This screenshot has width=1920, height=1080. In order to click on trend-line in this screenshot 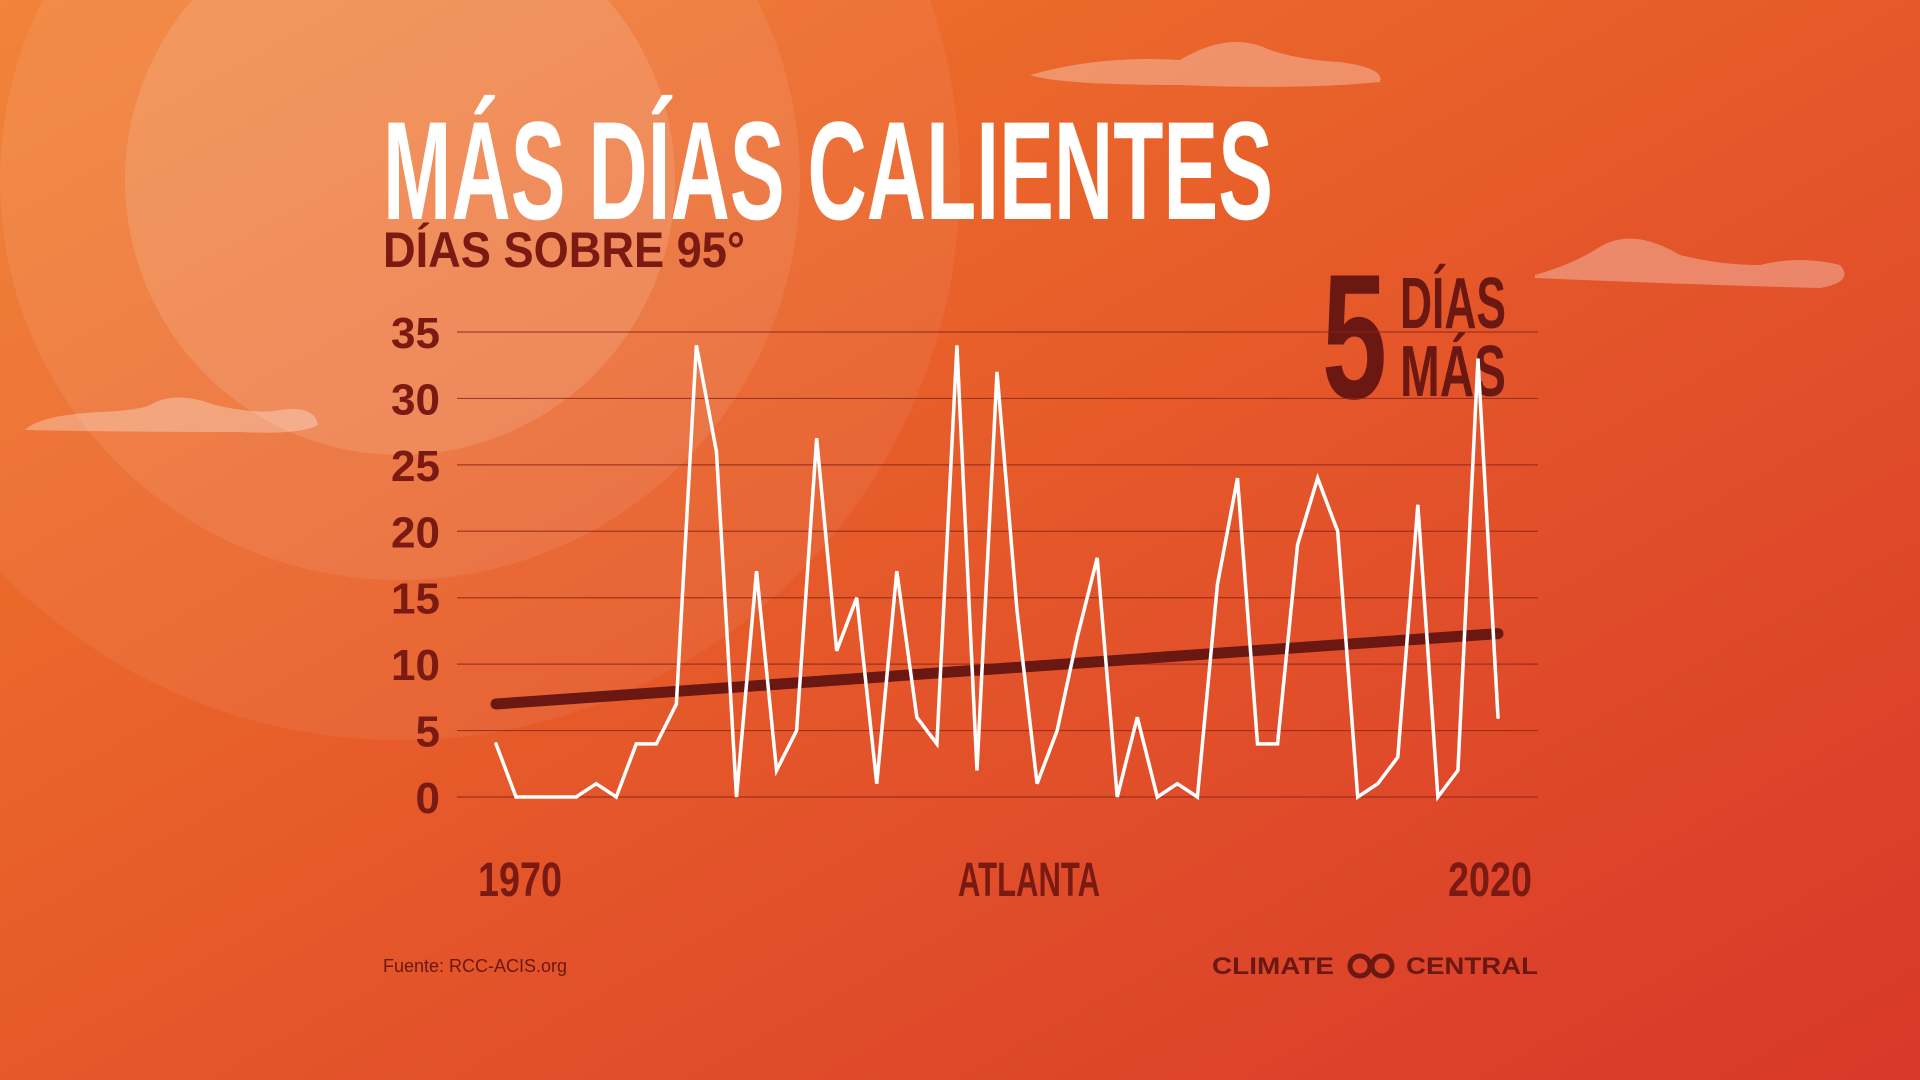, I will do `click(997, 669)`.